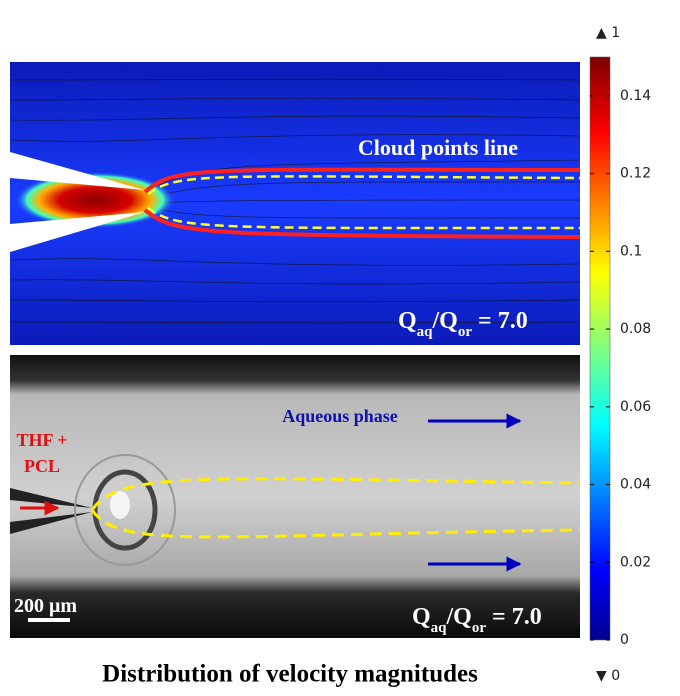 The width and height of the screenshot is (680, 696). I want to click on colorbar-tick-label: 0.06, so click(635, 407).